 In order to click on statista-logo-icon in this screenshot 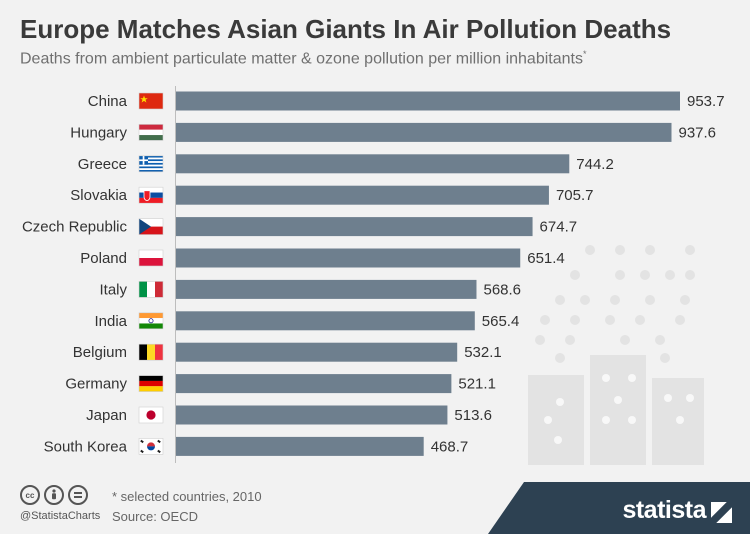, I will do `click(721, 512)`.